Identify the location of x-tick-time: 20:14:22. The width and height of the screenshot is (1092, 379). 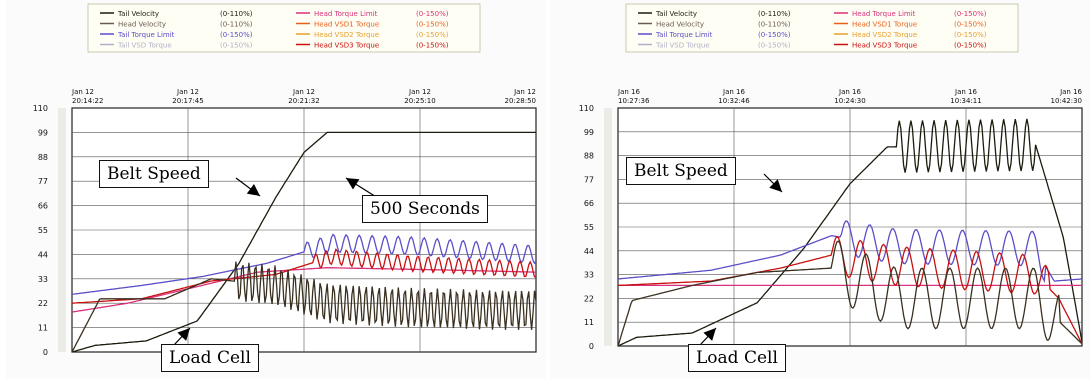
(87, 101).